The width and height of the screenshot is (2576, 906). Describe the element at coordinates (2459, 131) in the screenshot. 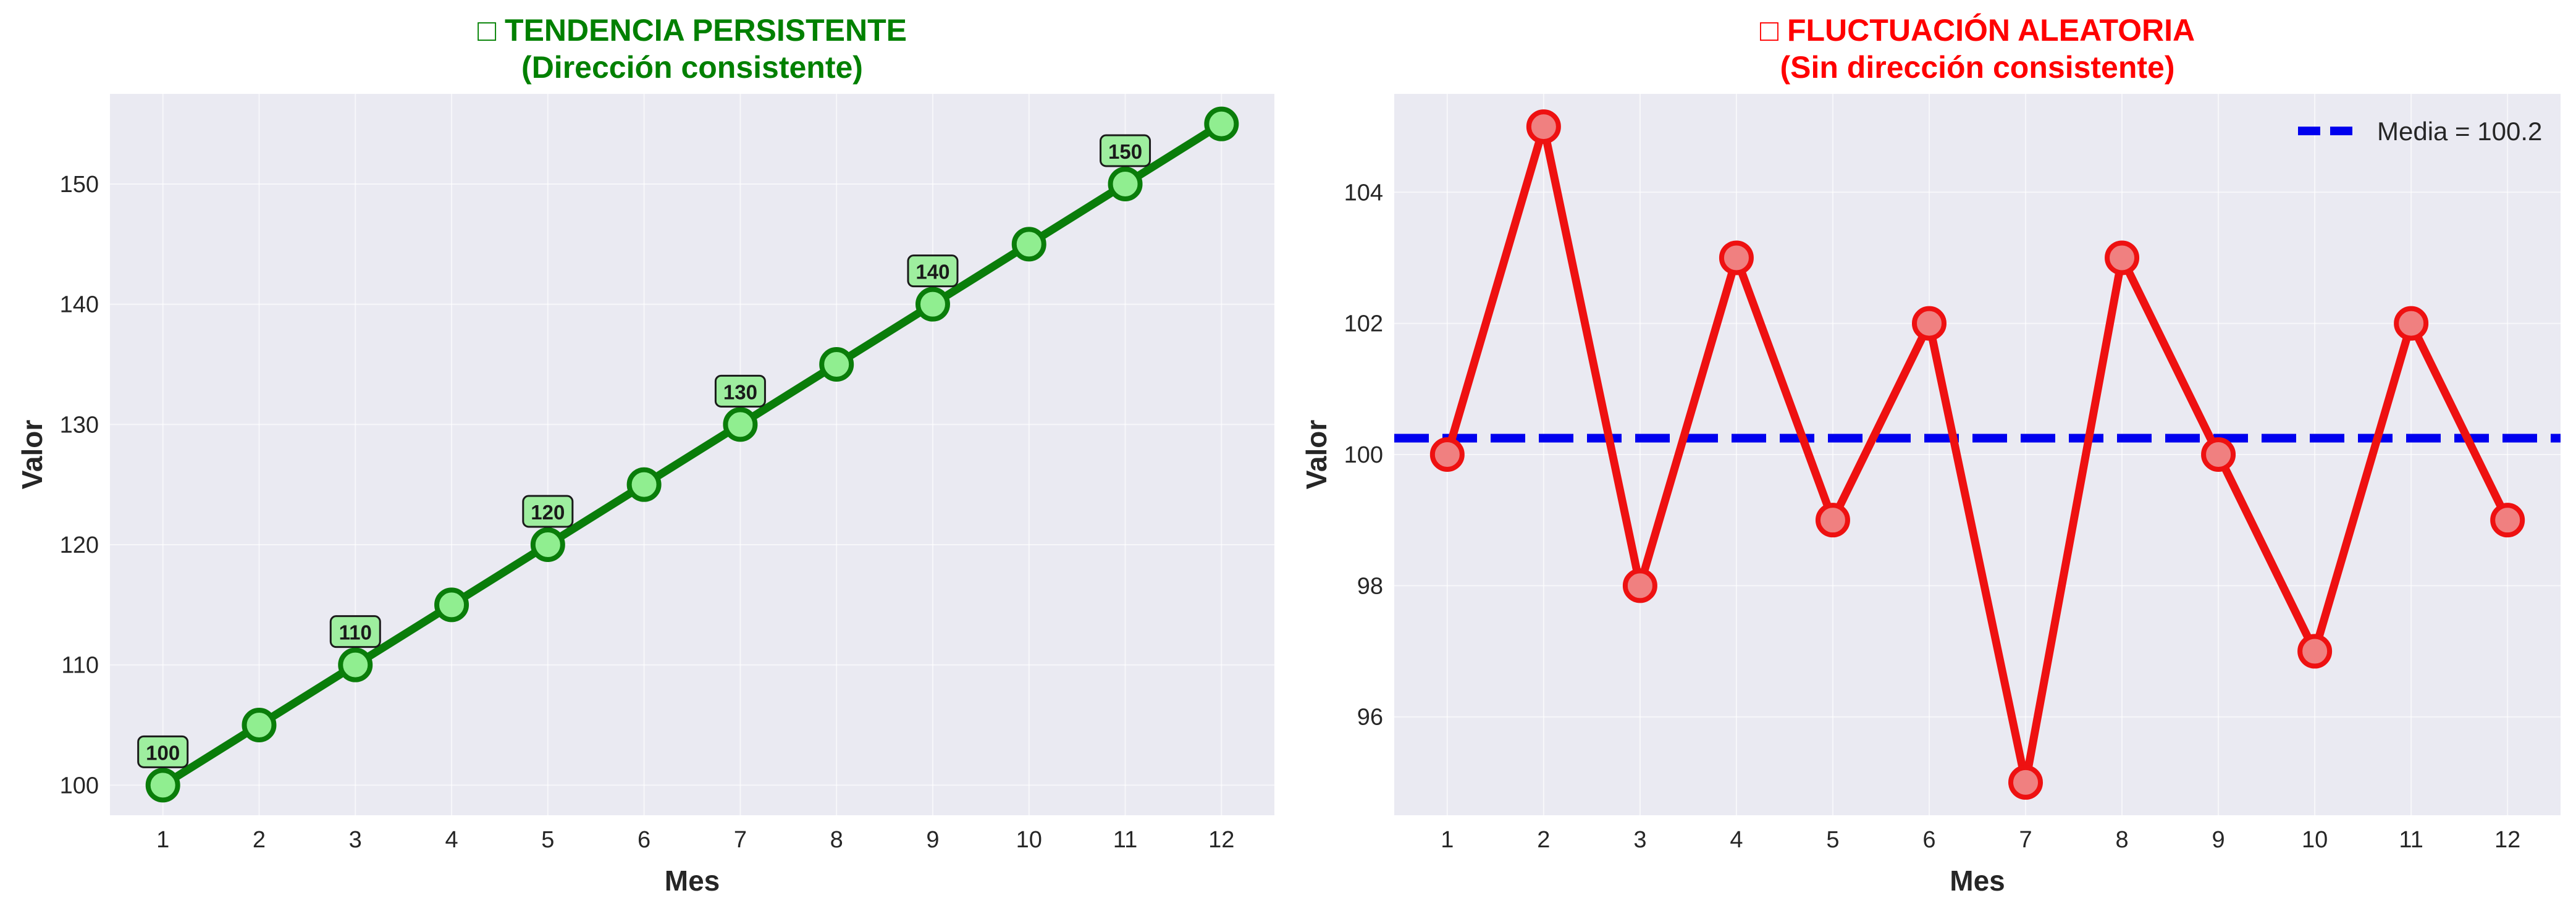

I see `legend-label: Media = 100.2` at that location.